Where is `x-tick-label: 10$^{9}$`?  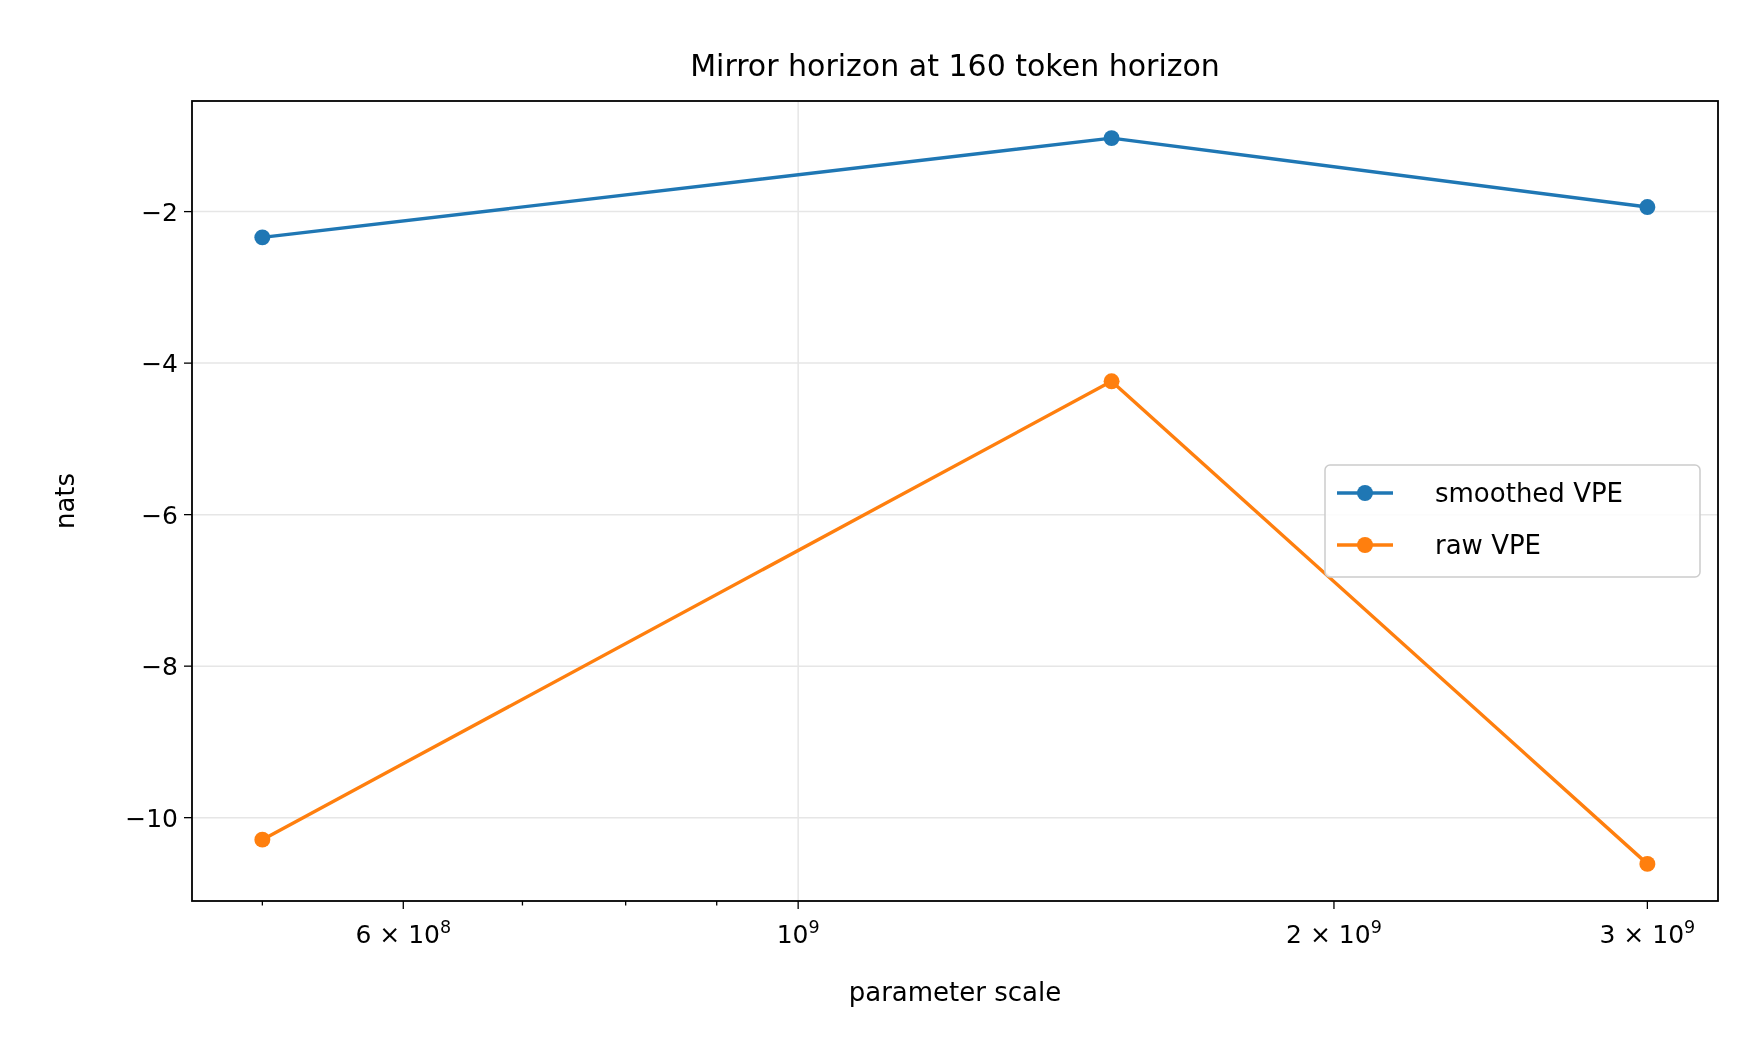 x-tick-label: 10$^{9}$ is located at coordinates (798, 933).